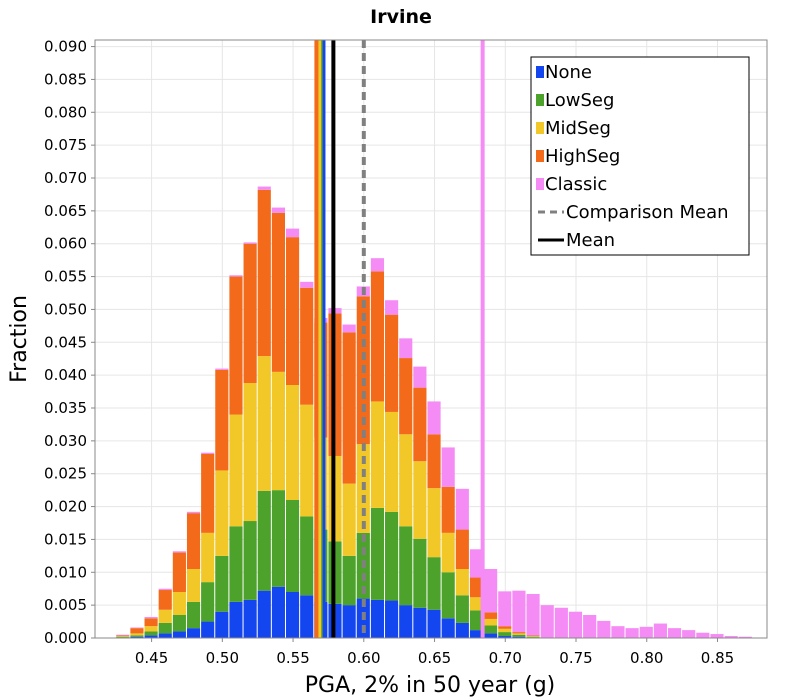 The width and height of the screenshot is (800, 700). Describe the element at coordinates (590, 240) in the screenshot. I see `legend-label-mean: Mean` at that location.